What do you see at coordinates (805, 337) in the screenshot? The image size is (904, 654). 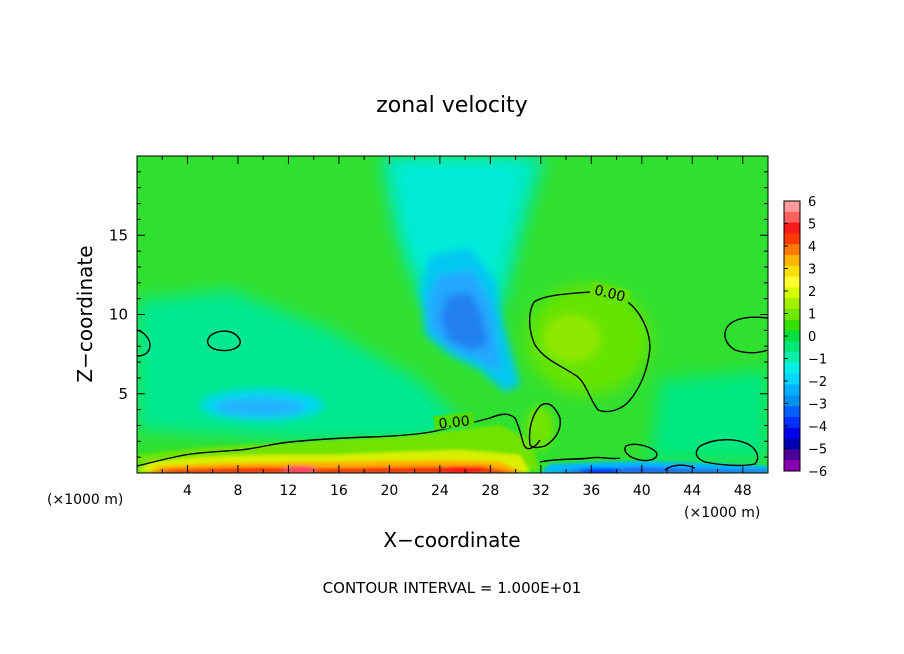 I see `colorbar-labels: 6 5 4 3 2 1 0 −1 −2 −3 −4 −5 −6` at bounding box center [805, 337].